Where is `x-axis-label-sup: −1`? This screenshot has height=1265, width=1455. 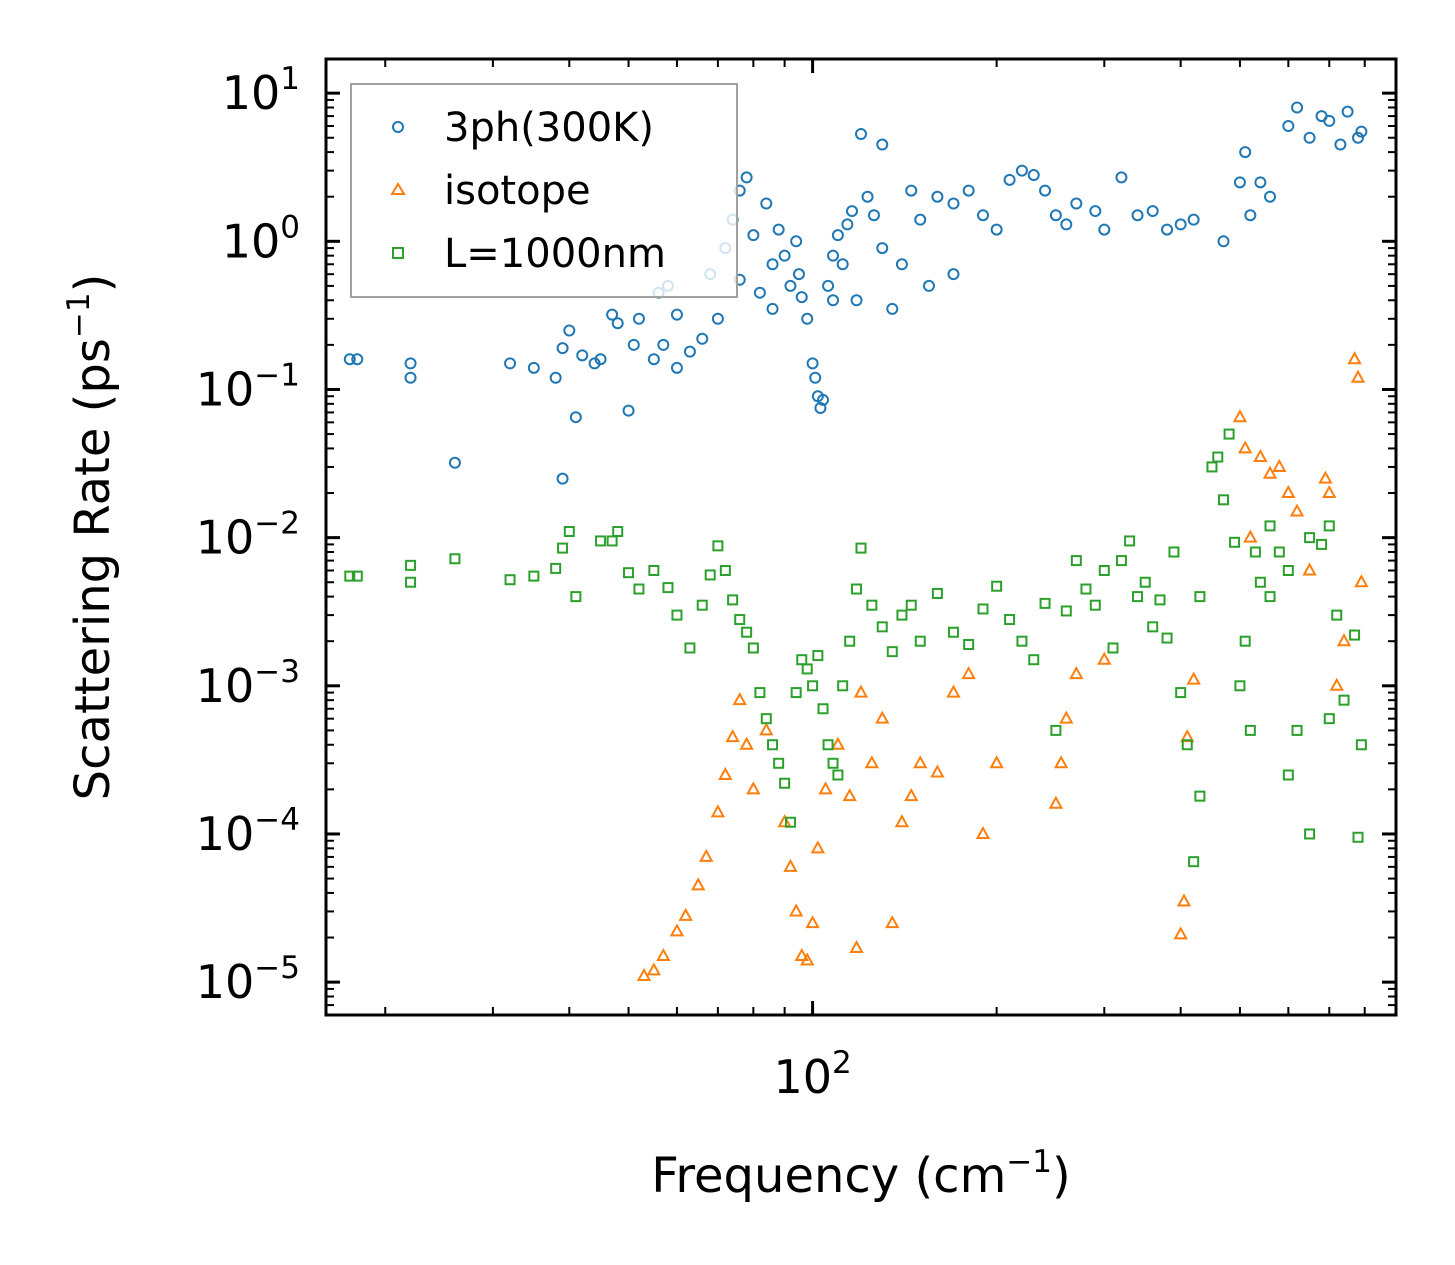
x-axis-label-sup: −1 is located at coordinates (1029, 1162).